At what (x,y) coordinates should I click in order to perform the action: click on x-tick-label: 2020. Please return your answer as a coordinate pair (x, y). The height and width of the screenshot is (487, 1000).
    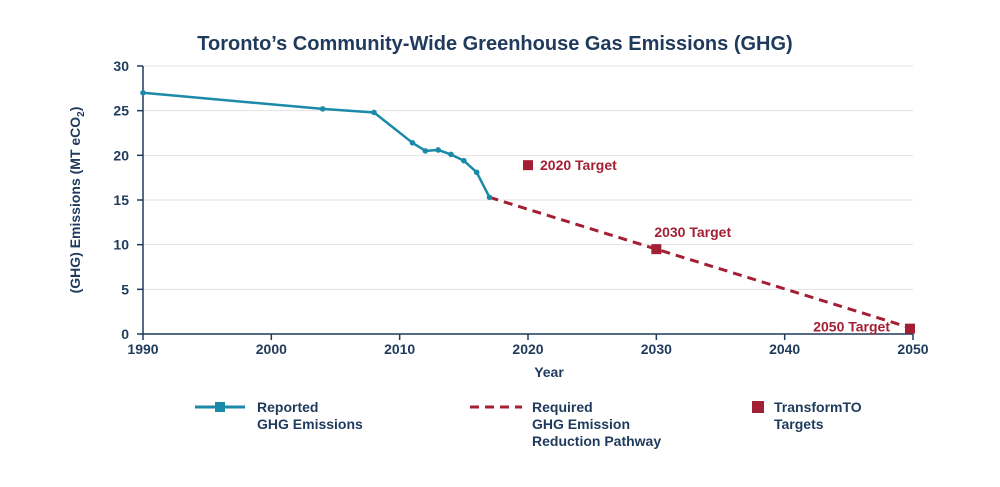
    Looking at the image, I should click on (527, 349).